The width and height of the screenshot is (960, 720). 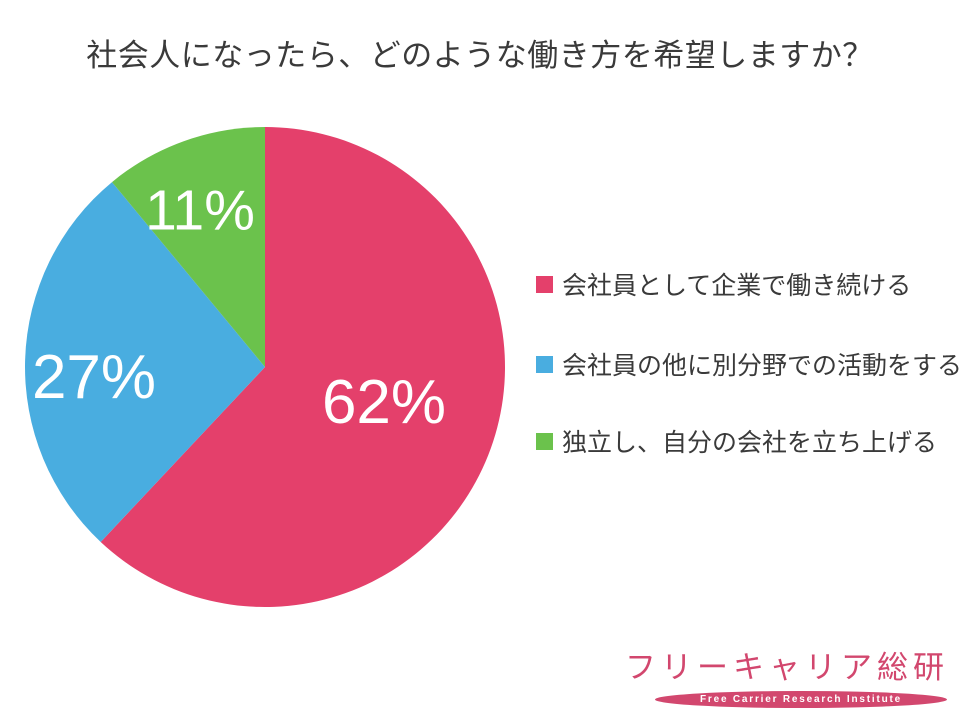 I want to click on legend-label-2: 会社員の他に別分野での活動をする, so click(x=761, y=366).